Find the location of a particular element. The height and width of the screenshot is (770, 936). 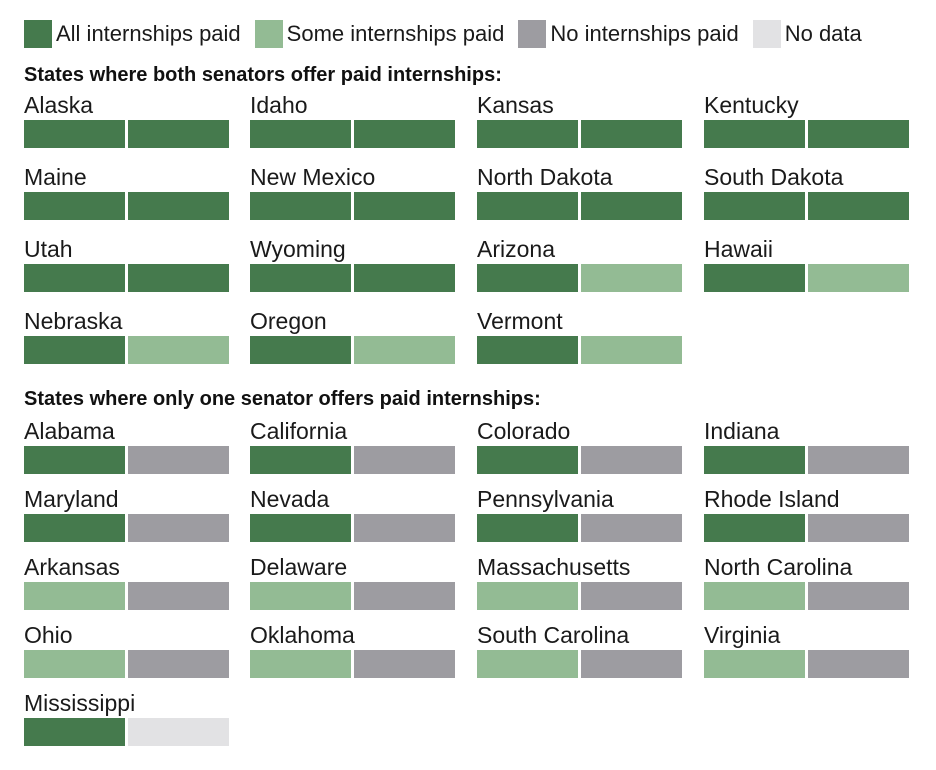

state-name: Maryland is located at coordinates (71, 499).